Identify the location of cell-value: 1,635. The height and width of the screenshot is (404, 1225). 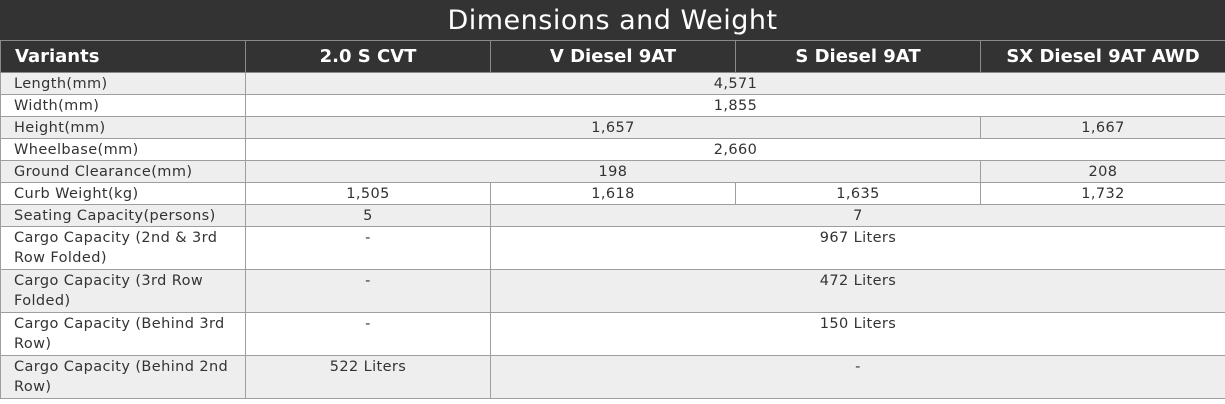
(858, 193).